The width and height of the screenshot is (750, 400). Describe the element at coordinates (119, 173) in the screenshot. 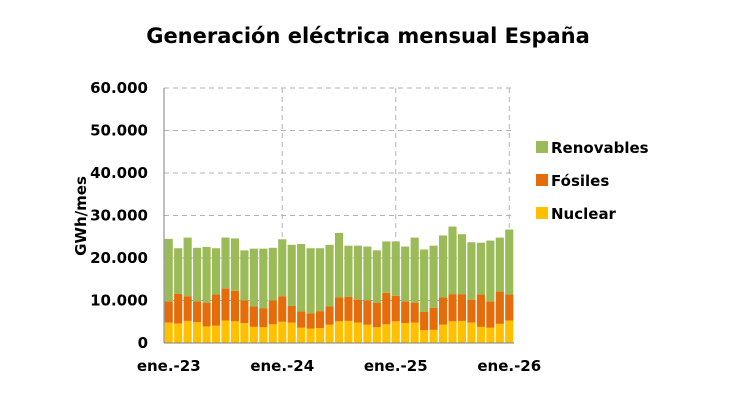

I see `y-tick-label: 40.000` at that location.